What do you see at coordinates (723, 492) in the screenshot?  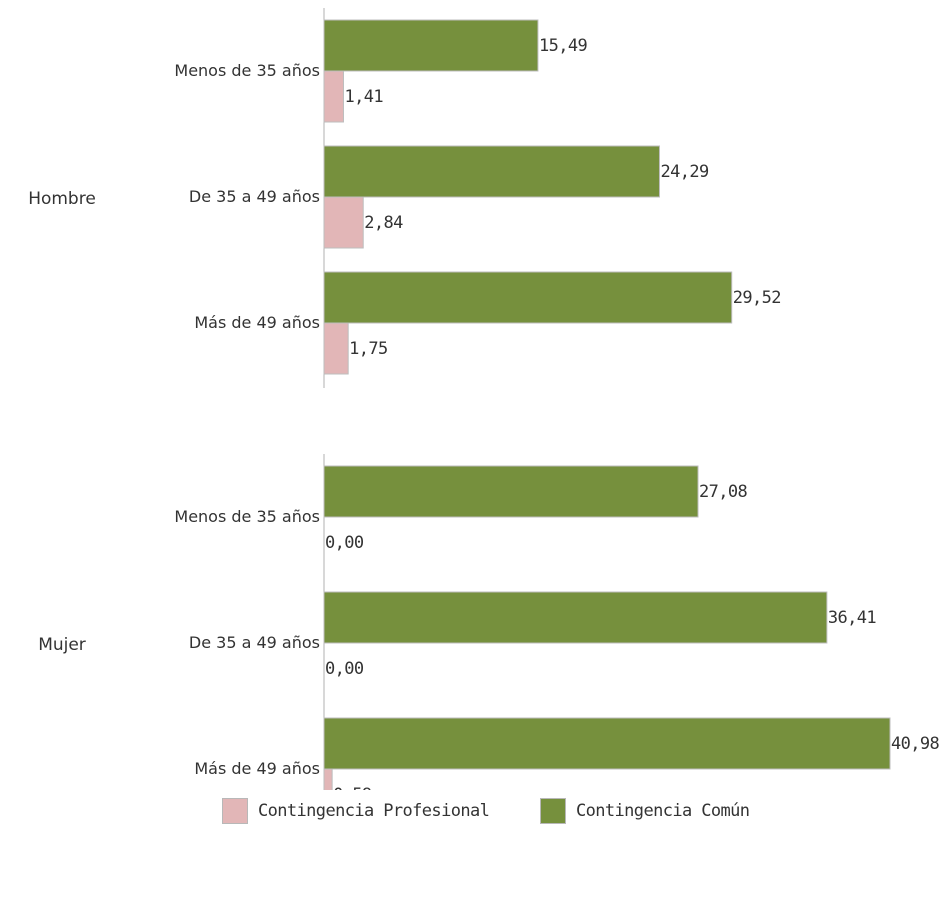 I see `data-label: 27,08` at bounding box center [723, 492].